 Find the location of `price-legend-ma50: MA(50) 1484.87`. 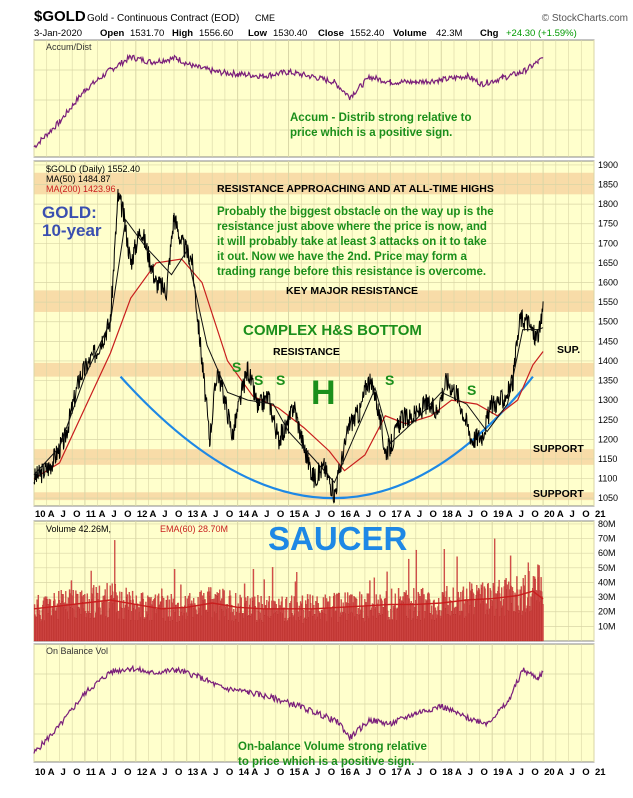

price-legend-ma50: MA(50) 1484.87 is located at coordinates (78, 179).